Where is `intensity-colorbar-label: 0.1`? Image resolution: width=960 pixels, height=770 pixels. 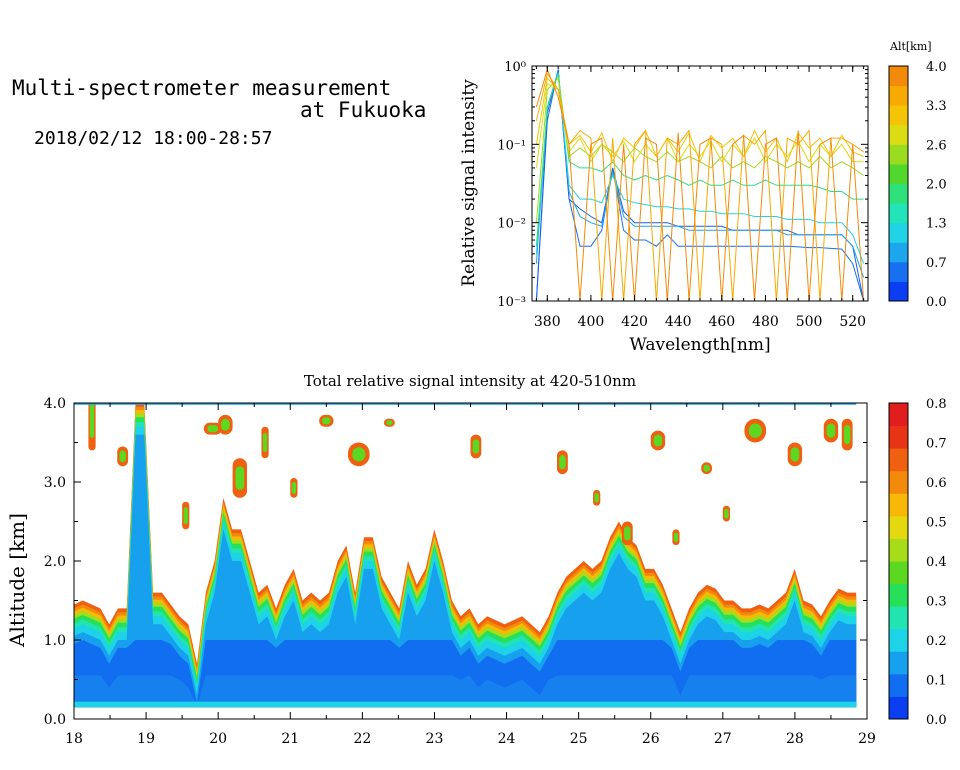 intensity-colorbar-label: 0.1 is located at coordinates (936, 681).